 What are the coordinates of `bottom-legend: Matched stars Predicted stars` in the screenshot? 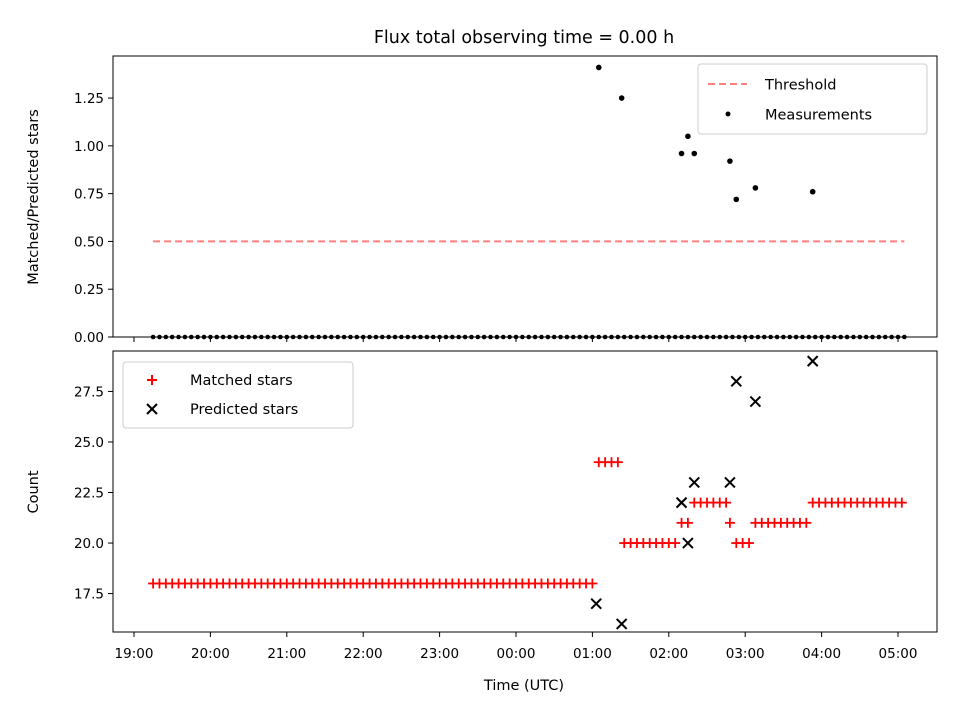 It's located at (238, 395).